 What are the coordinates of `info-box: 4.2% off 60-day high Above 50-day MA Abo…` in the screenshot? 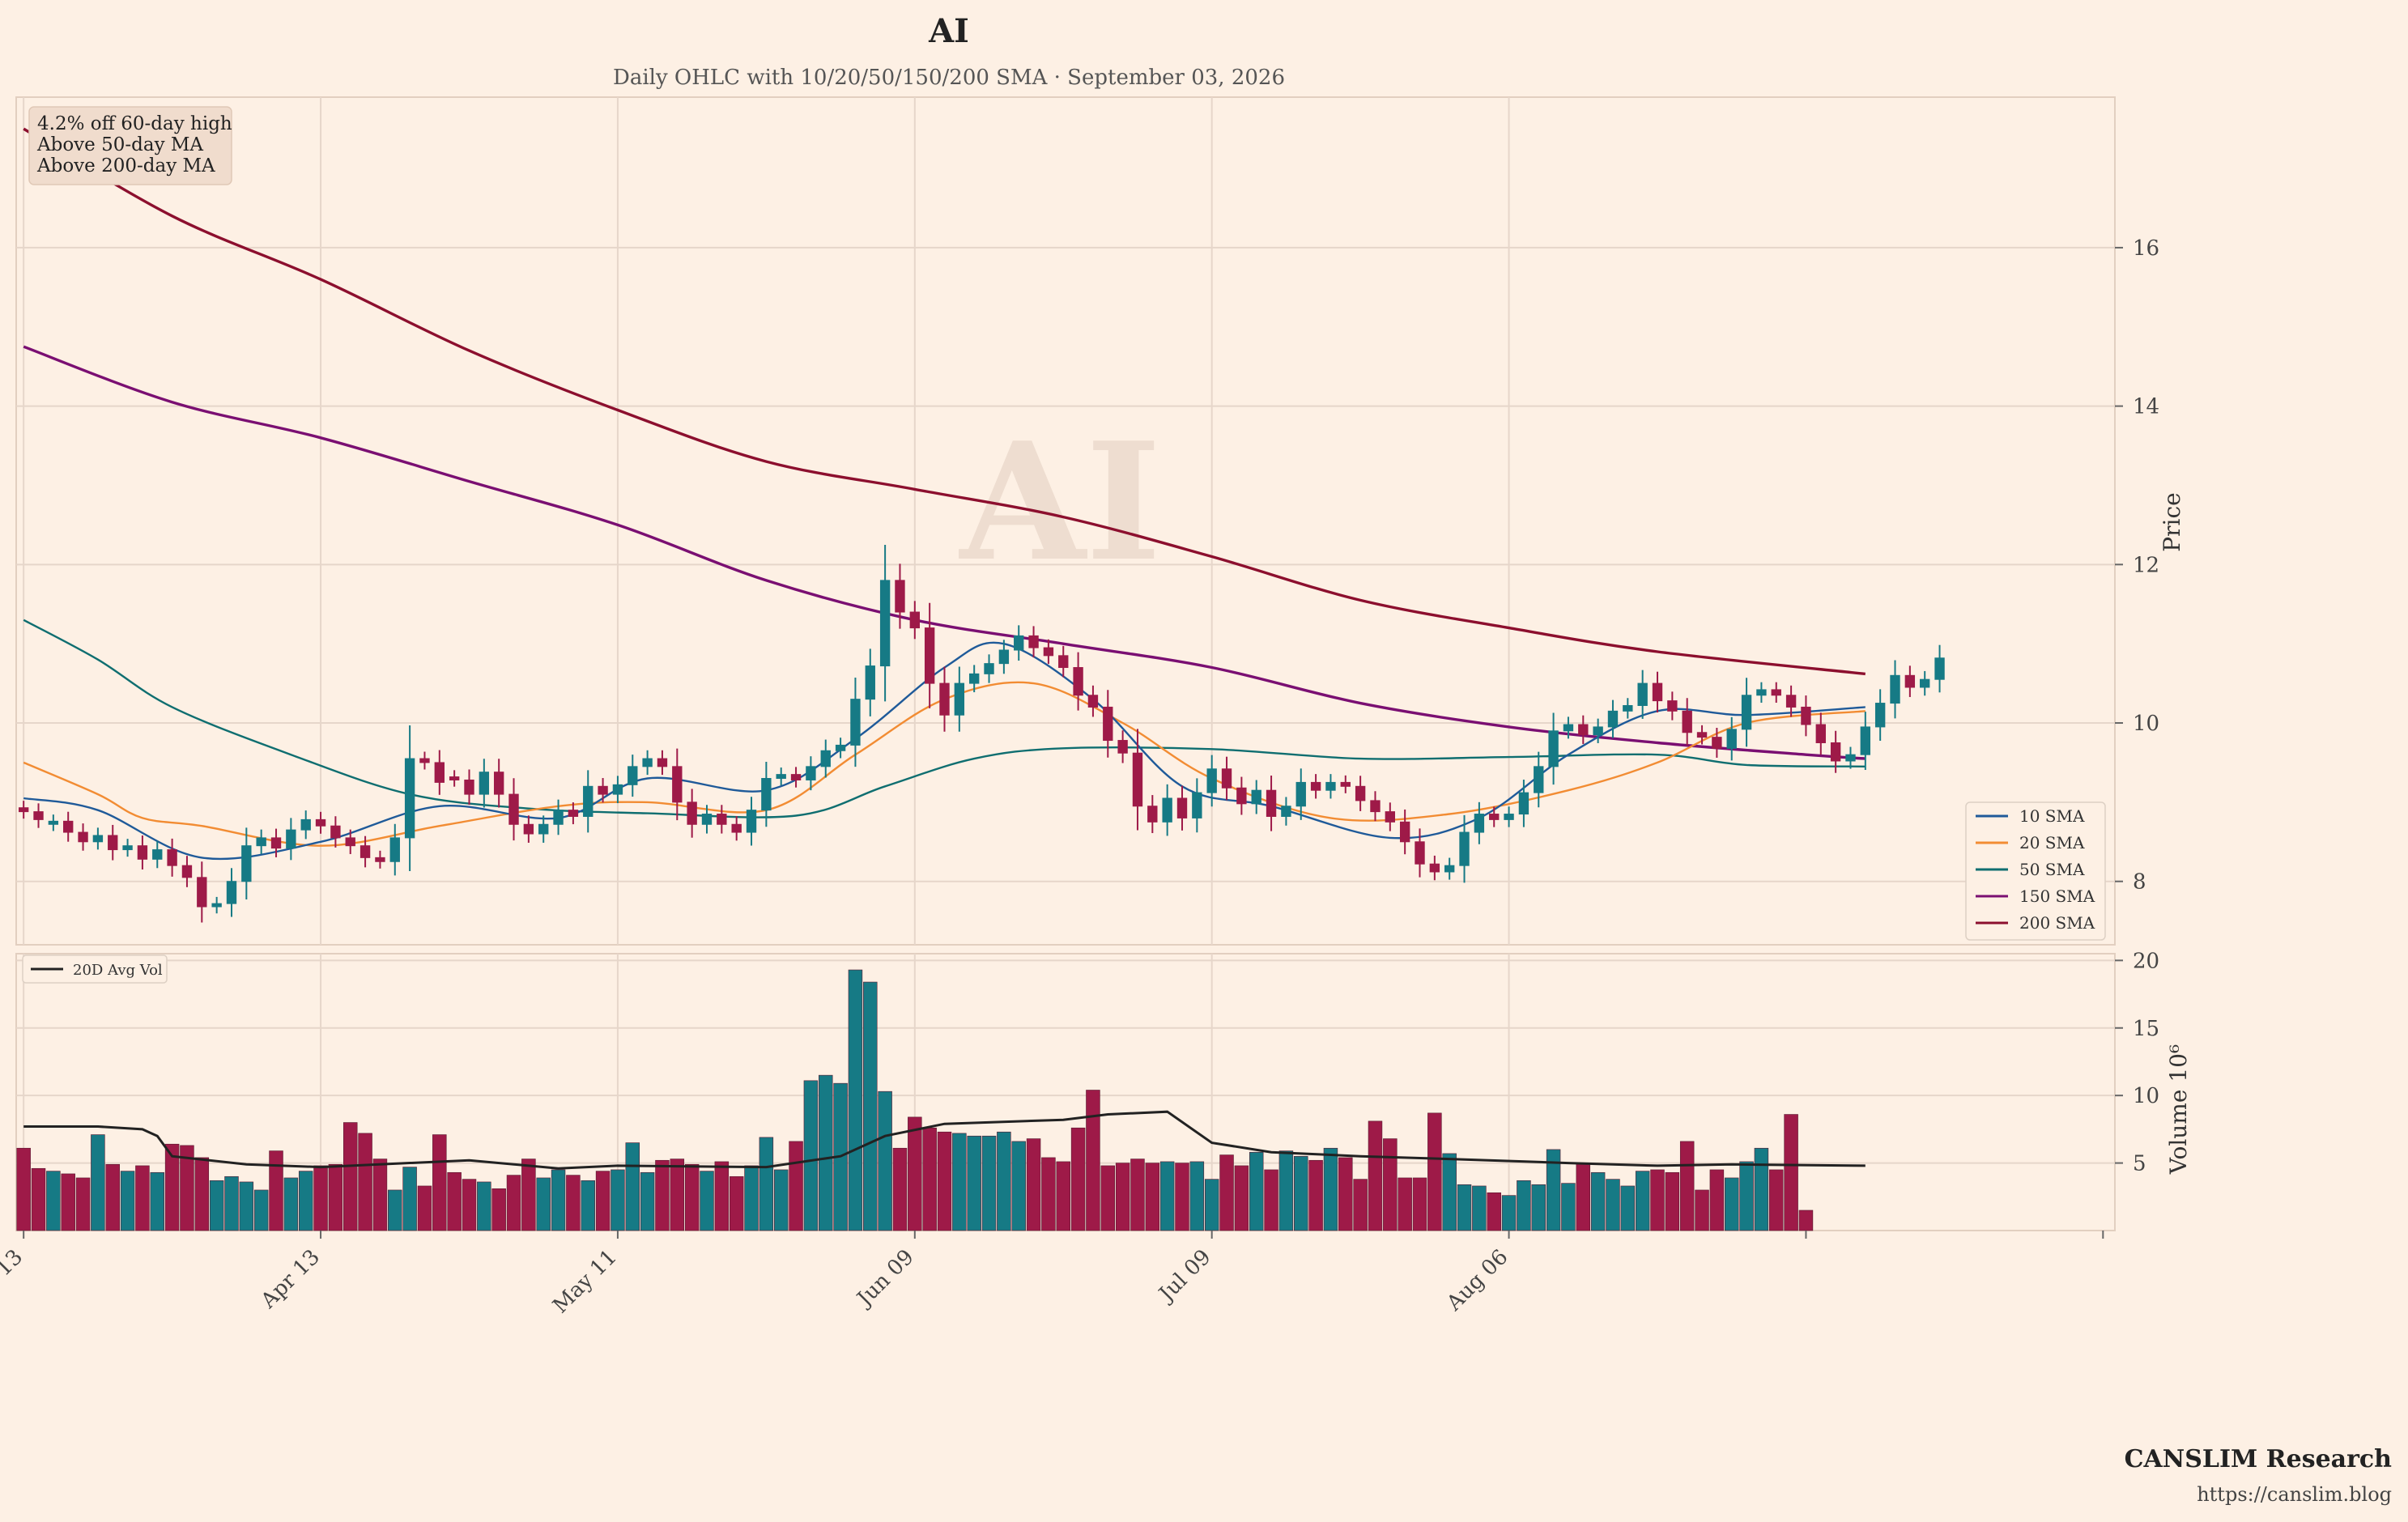 It's located at (130, 145).